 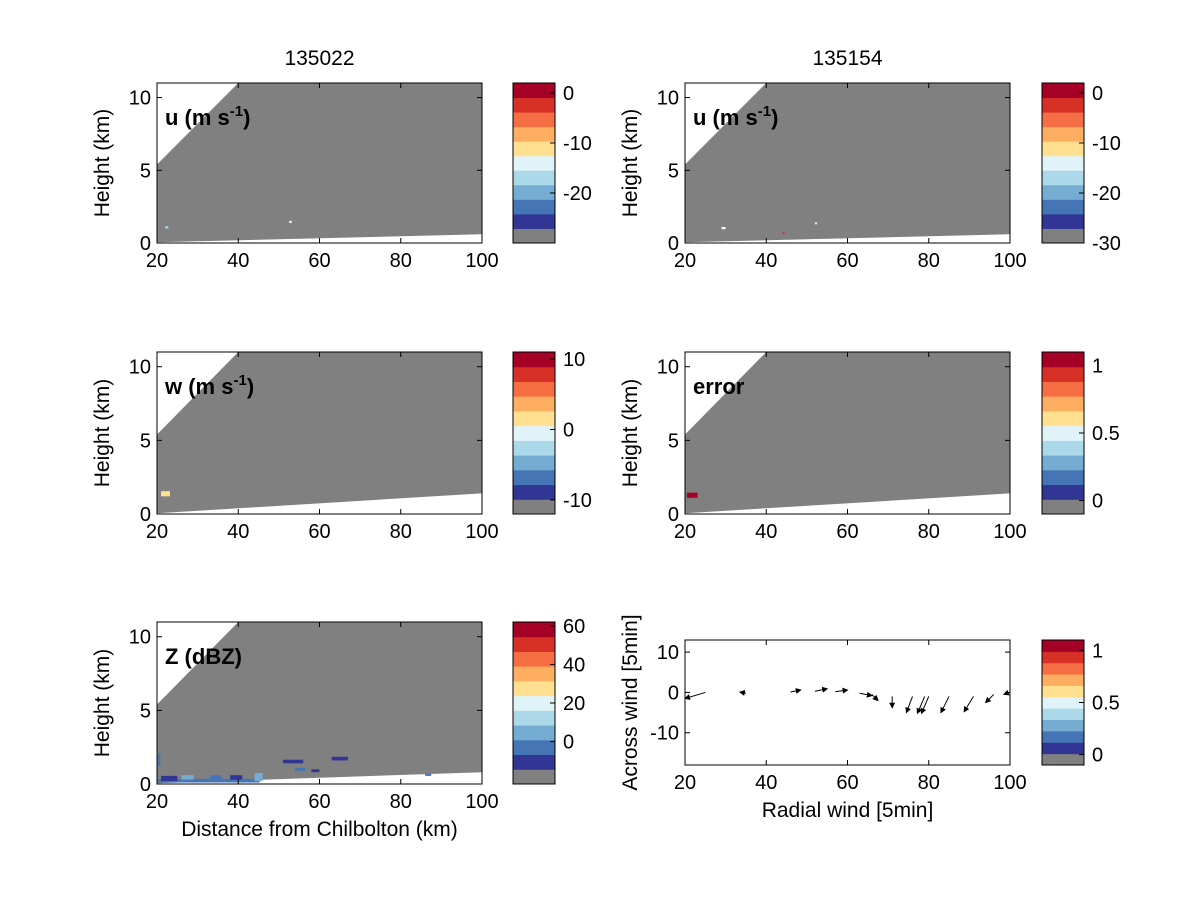 What do you see at coordinates (574, 627) in the screenshot?
I see `colorbar-tick-label: 60` at bounding box center [574, 627].